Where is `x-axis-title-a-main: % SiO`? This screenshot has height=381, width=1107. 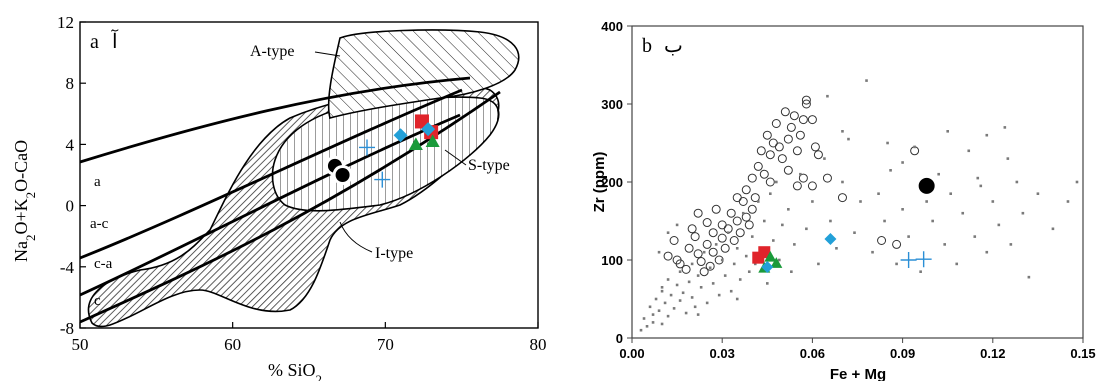 x-axis-title-a-main: % SiO is located at coordinates (292, 370).